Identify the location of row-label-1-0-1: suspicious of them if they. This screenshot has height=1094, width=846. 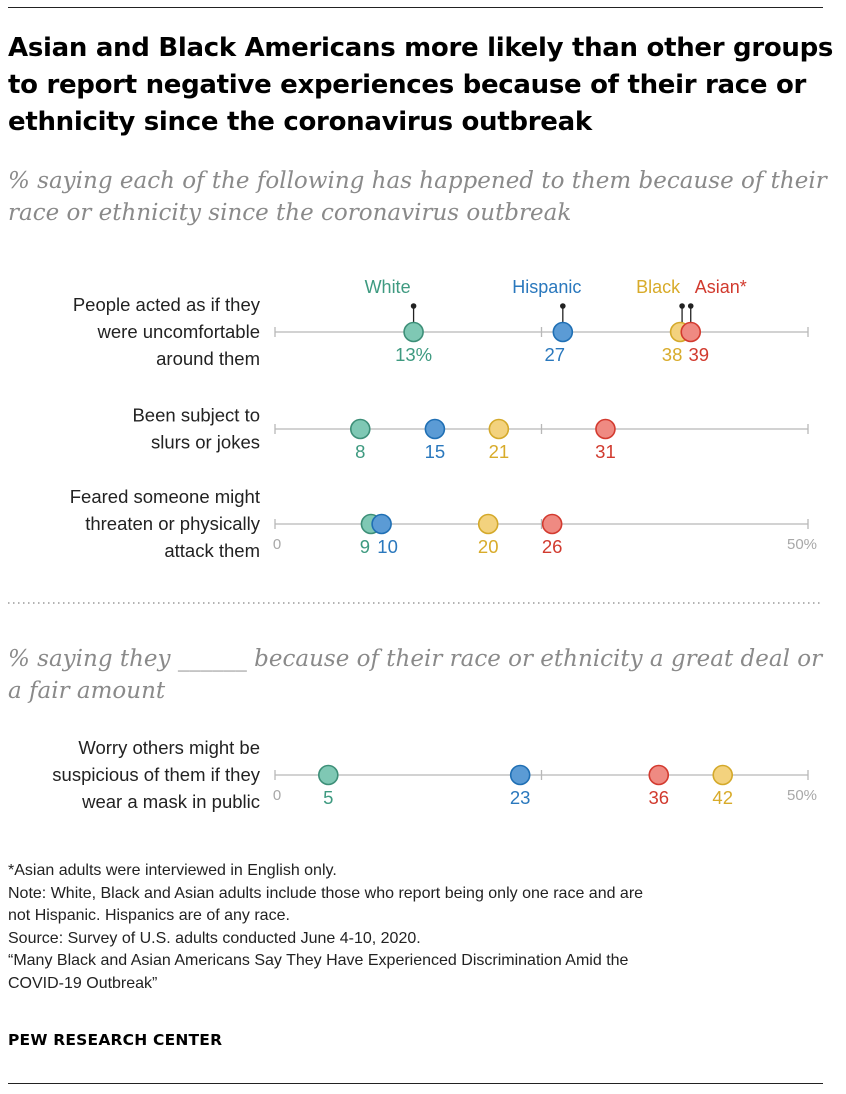
(156, 774).